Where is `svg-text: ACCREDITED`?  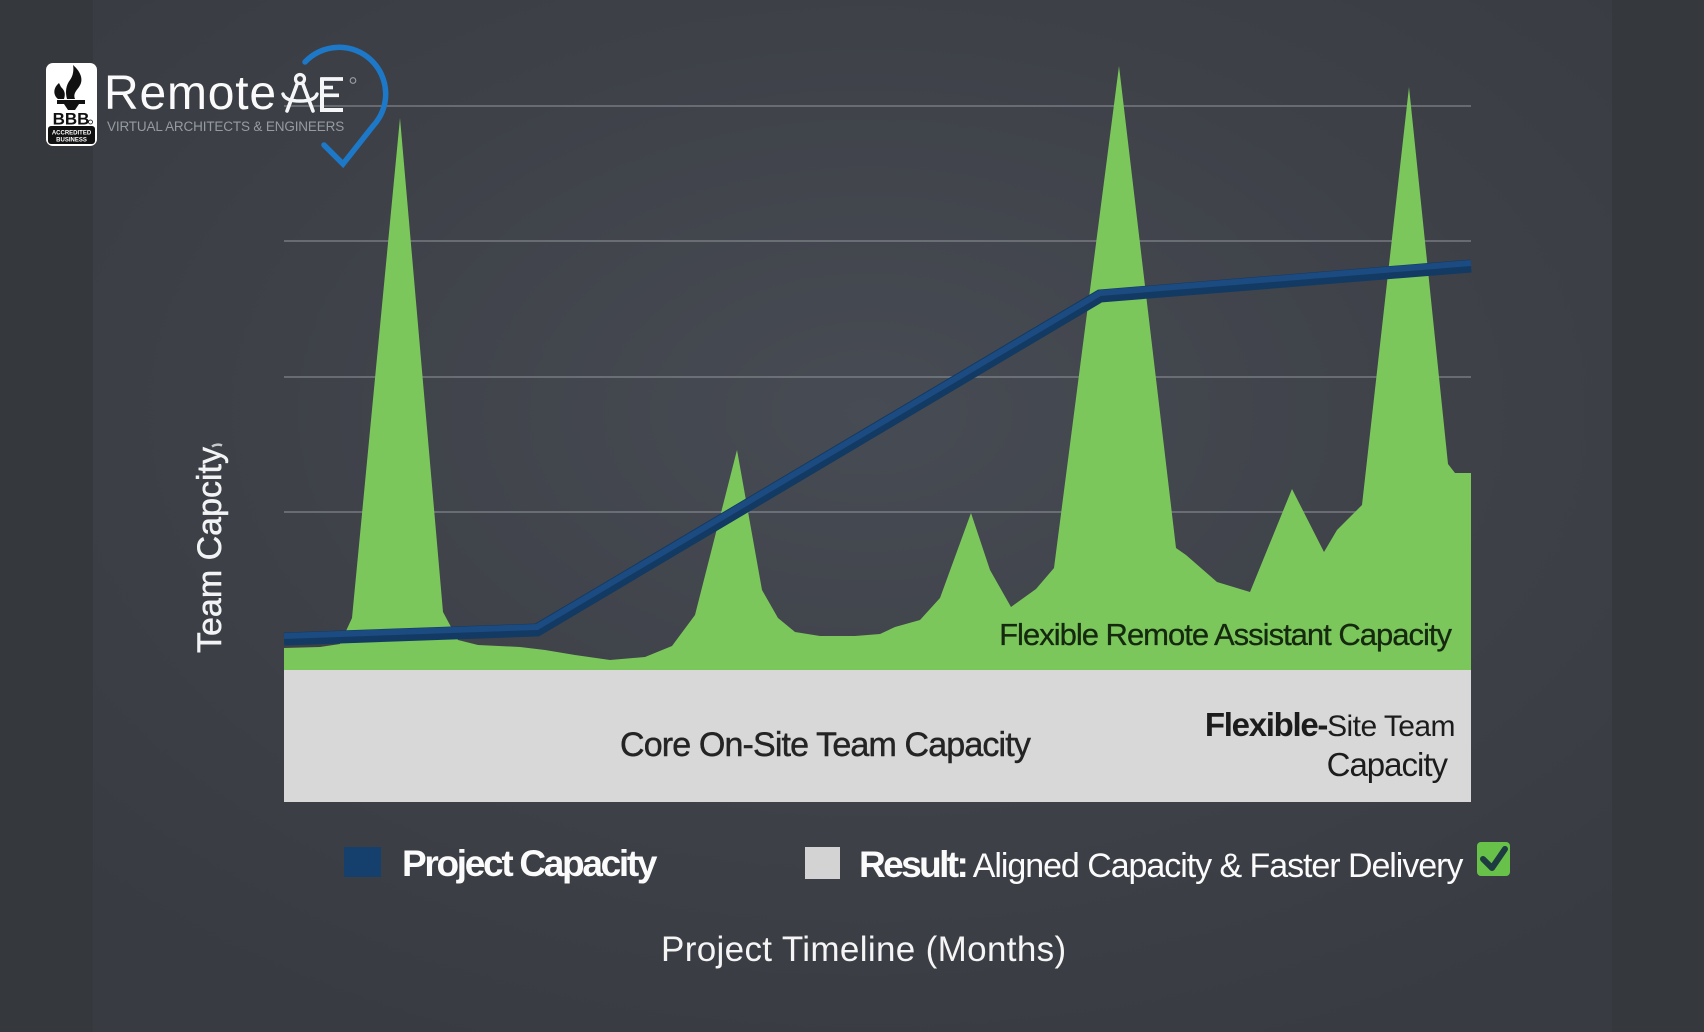
svg-text: ACCREDITED is located at coordinates (72, 134).